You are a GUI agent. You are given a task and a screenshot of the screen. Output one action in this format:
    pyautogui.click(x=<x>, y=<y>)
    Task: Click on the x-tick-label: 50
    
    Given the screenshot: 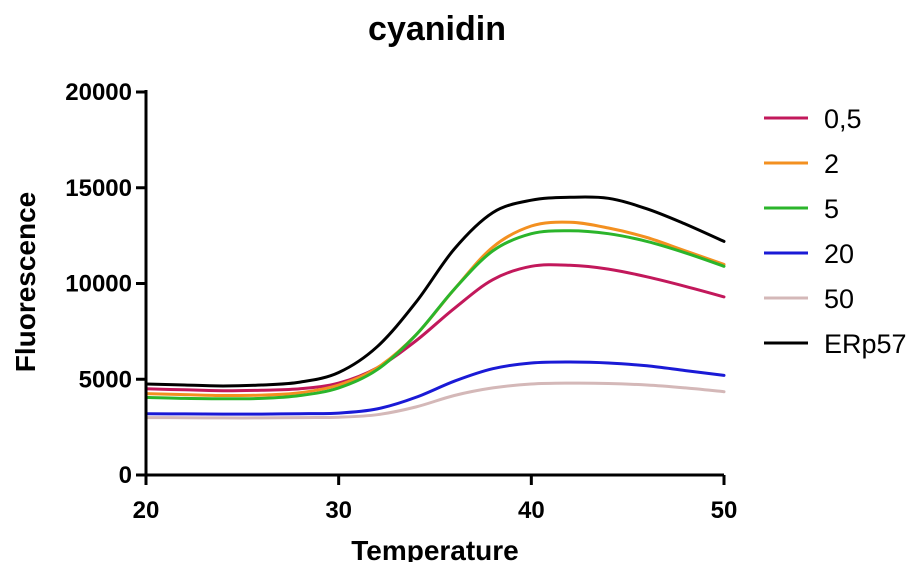 What is the action you would take?
    pyautogui.click(x=724, y=510)
    